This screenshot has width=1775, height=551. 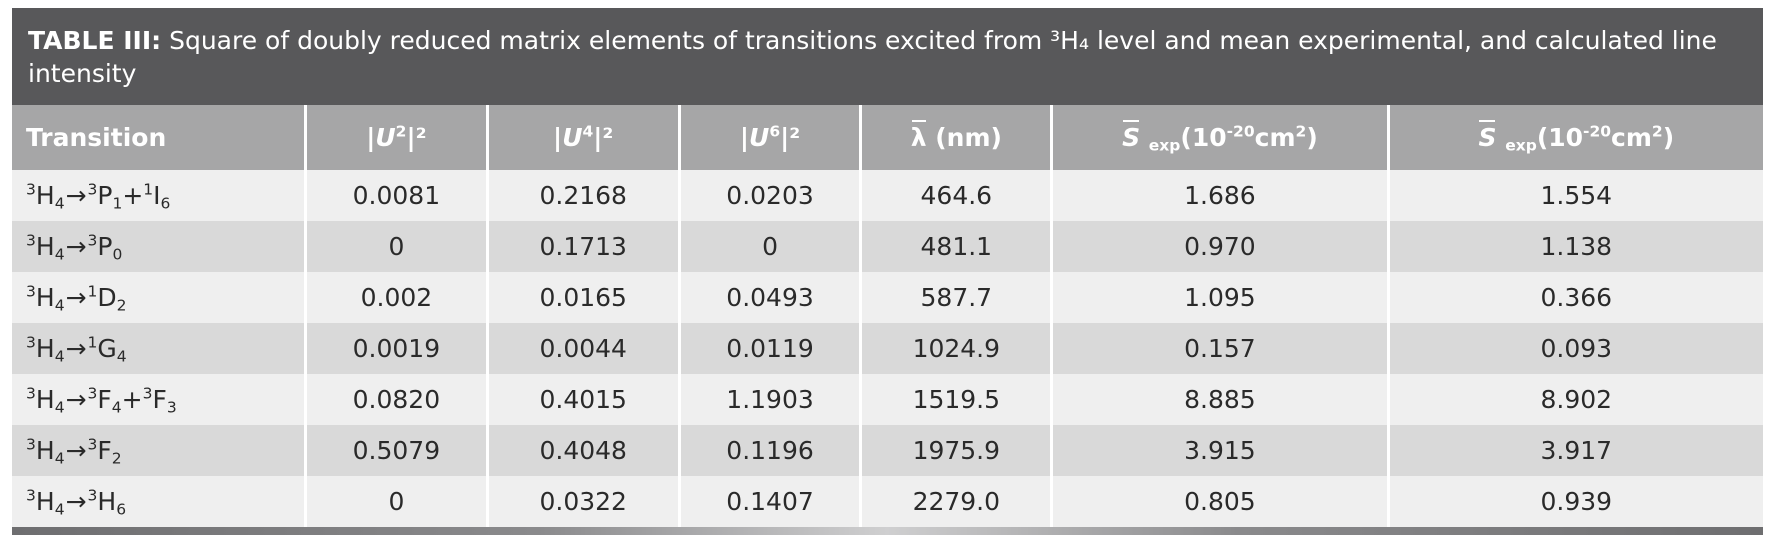 I want to click on cell-u2: 0.0820, so click(x=396, y=399).